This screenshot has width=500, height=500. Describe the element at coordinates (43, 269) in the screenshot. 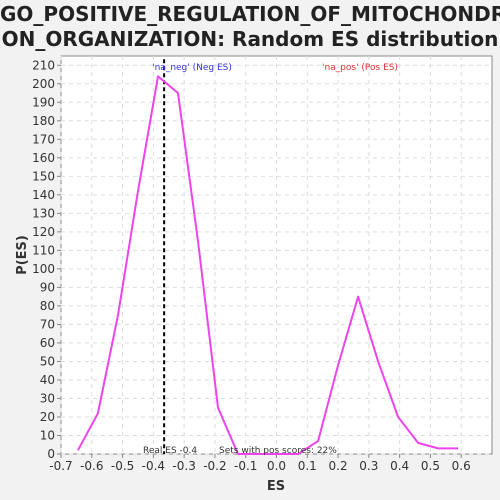

I see `y-tick-label: 100` at that location.